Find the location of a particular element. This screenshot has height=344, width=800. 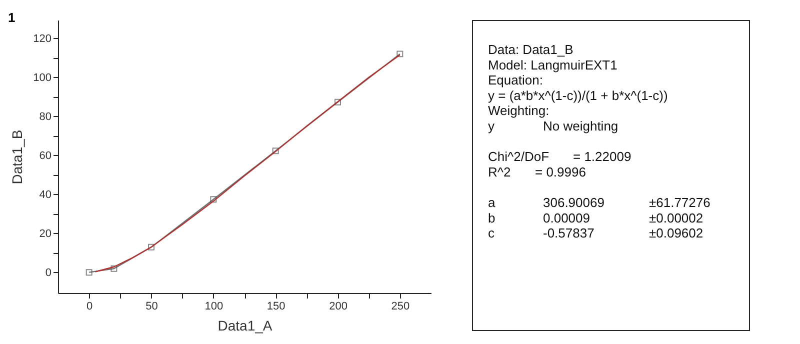

text: -0.57837 is located at coordinates (568, 233).